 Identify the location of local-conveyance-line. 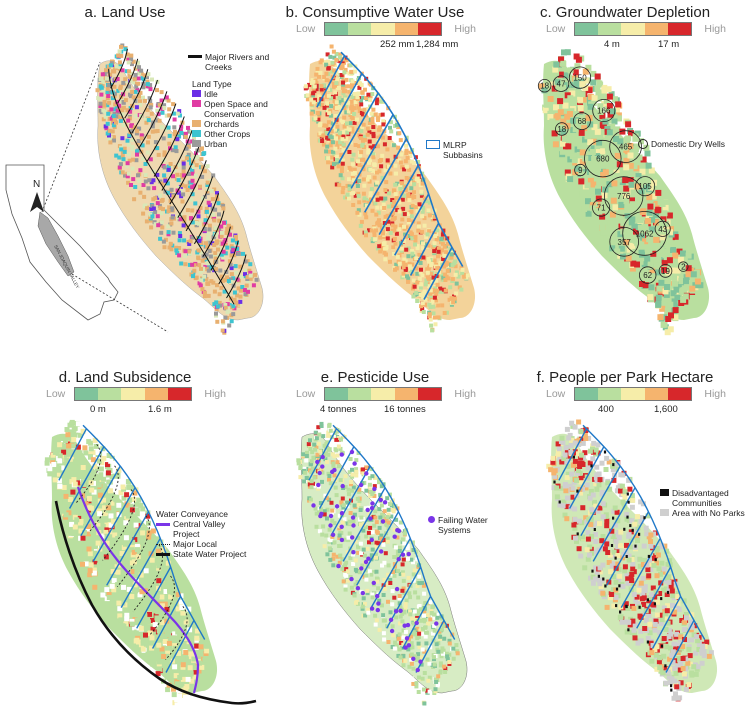
(176, 633).